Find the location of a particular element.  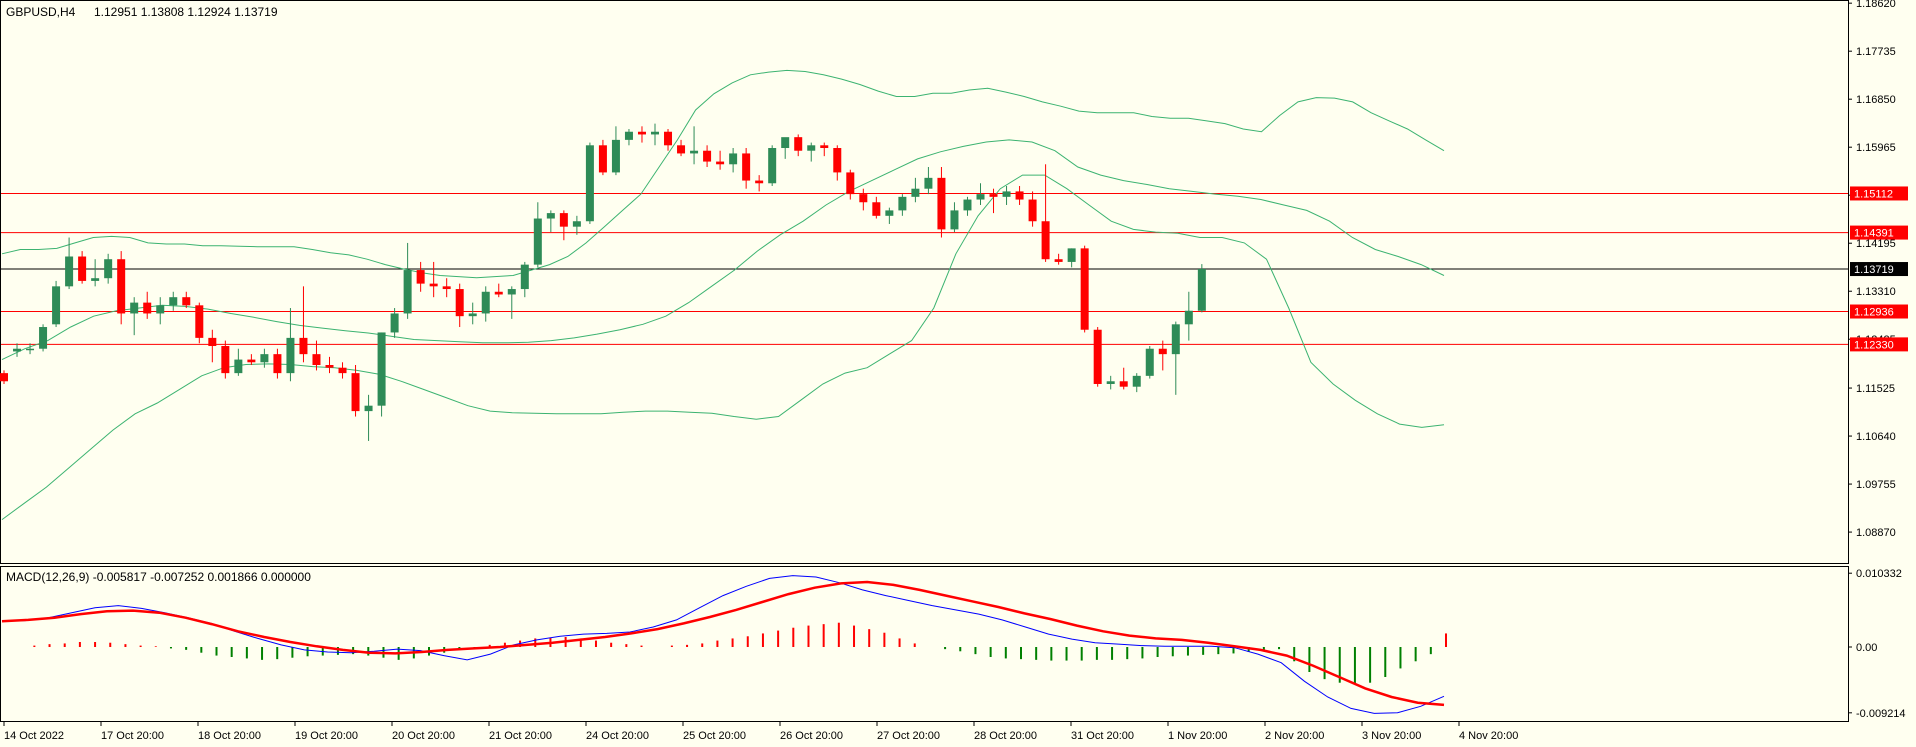

price-tags: 1.15112 1.14391 1.12936 1.12330 1.13719 is located at coordinates (1879, 269).